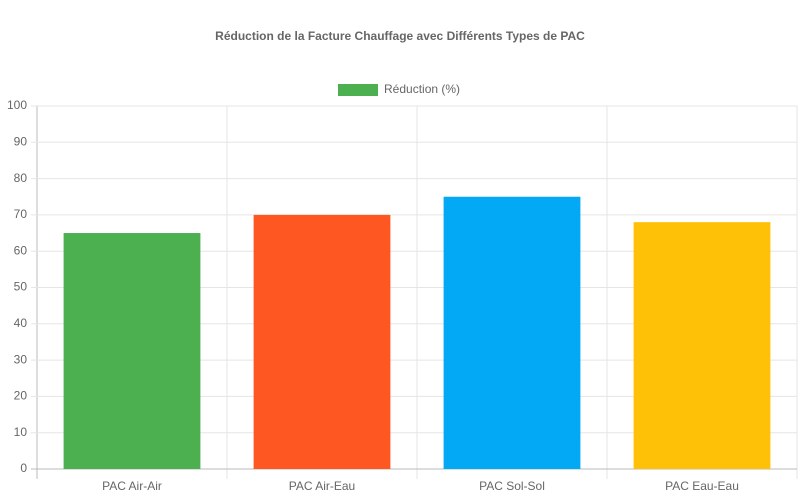  I want to click on x-tick-label: PAC Eau-Eau, so click(702, 486).